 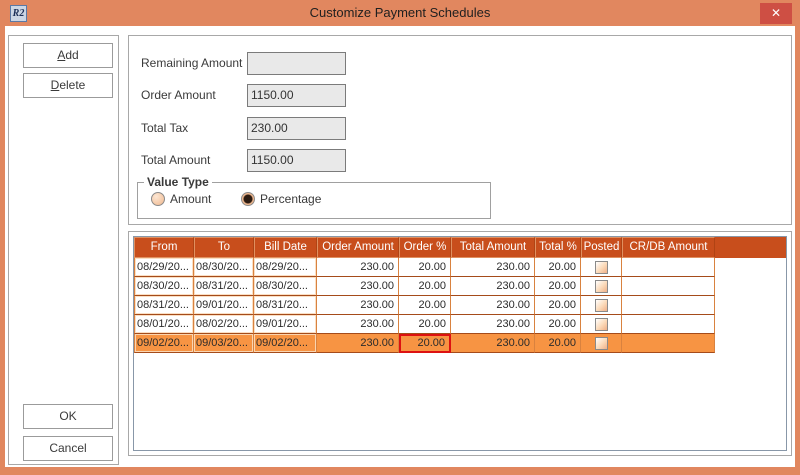 I want to click on col-header-order-pct: Order %, so click(x=425, y=247).